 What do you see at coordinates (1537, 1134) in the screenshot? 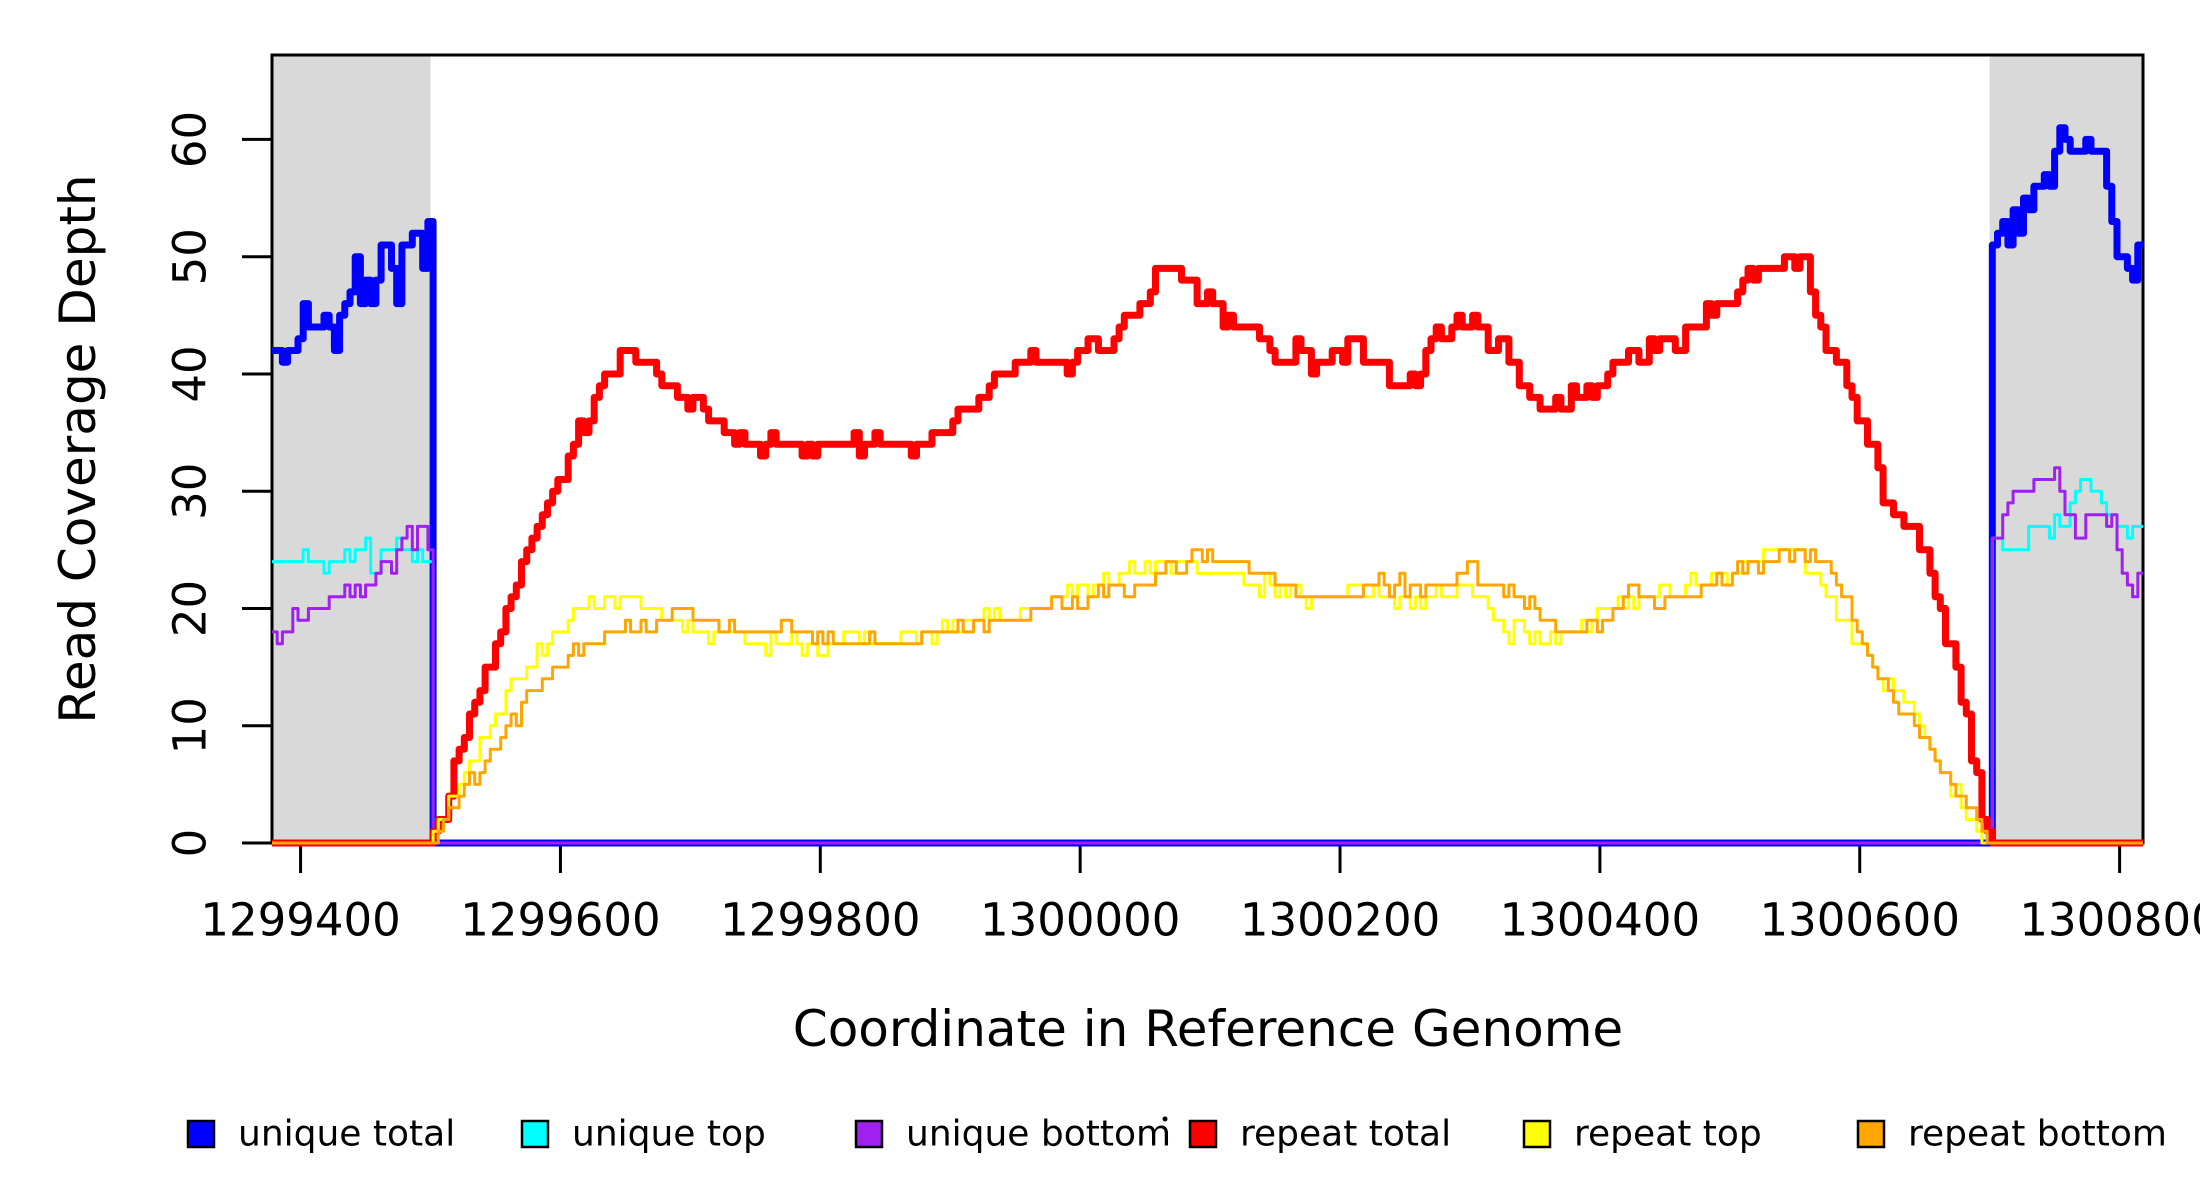
I see `legend-swatch-repeat-top` at bounding box center [1537, 1134].